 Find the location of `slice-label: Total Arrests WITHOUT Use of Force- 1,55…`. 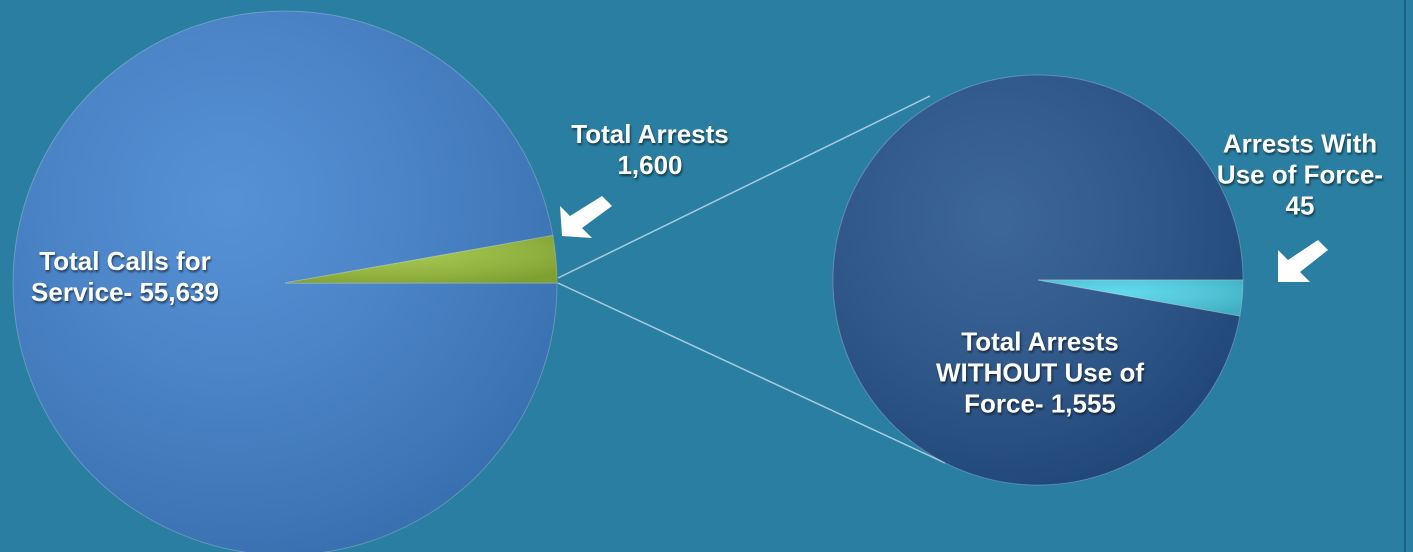

slice-label: Total Arrests WITHOUT Use of Force- 1,55… is located at coordinates (1040, 373).